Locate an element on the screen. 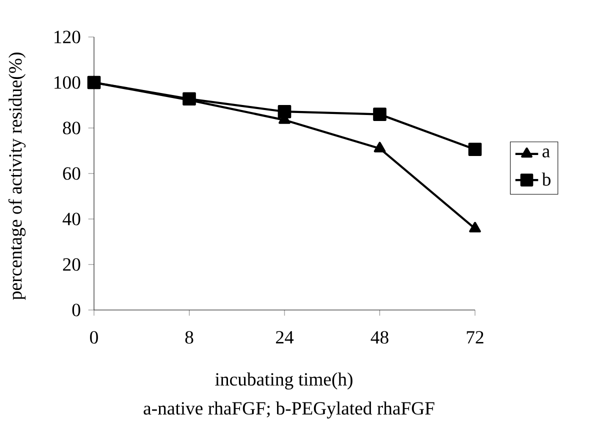  text: a-native rhaFGF; b-PEGylated rhaFGF is located at coordinates (289, 410).